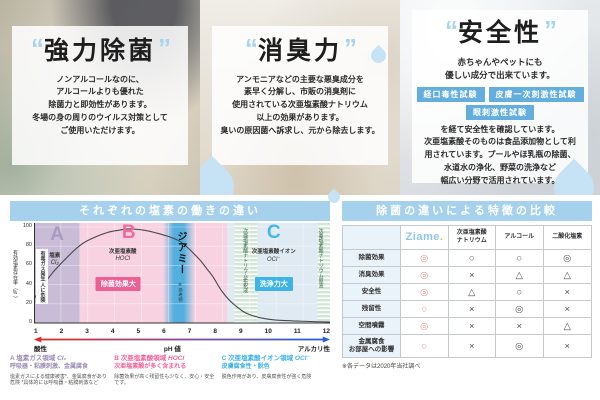  Describe the element at coordinates (299, 51) in the screenshot. I see `panel-title: 消臭力` at that location.